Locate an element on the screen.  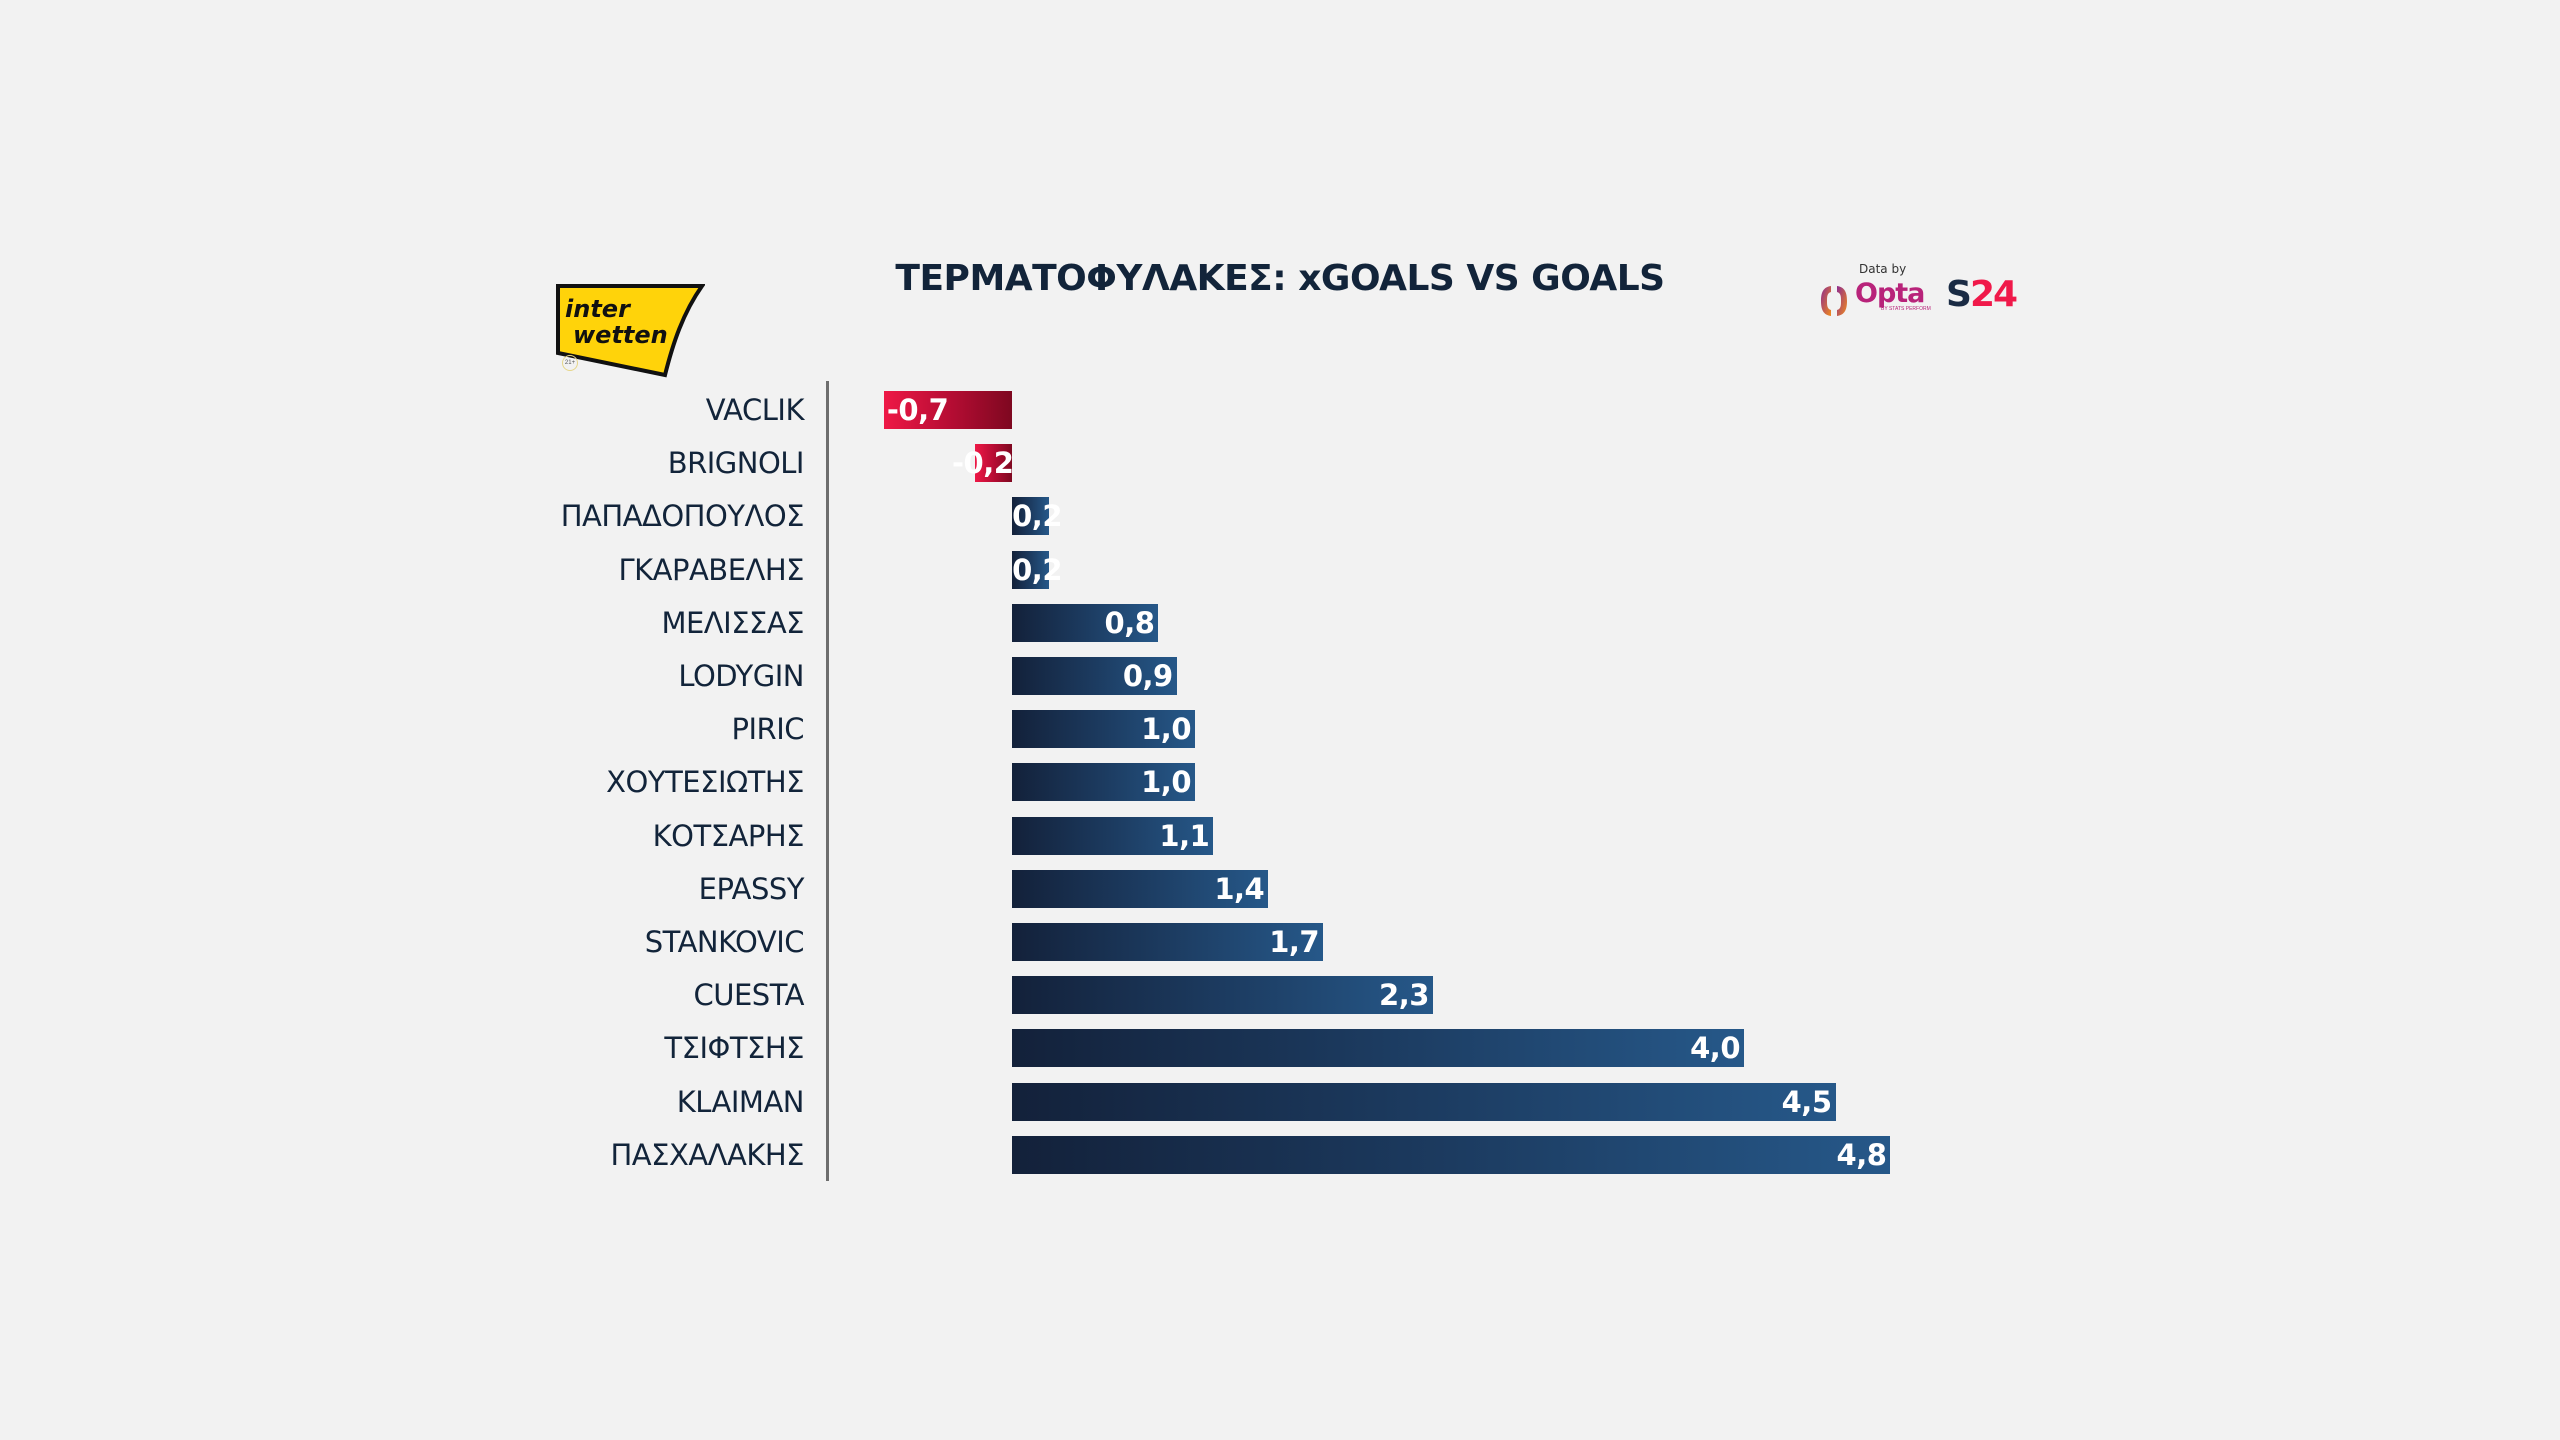
opta-logo: Data by Opta BY STATS PERFORM is located at coordinates (1875, 288).